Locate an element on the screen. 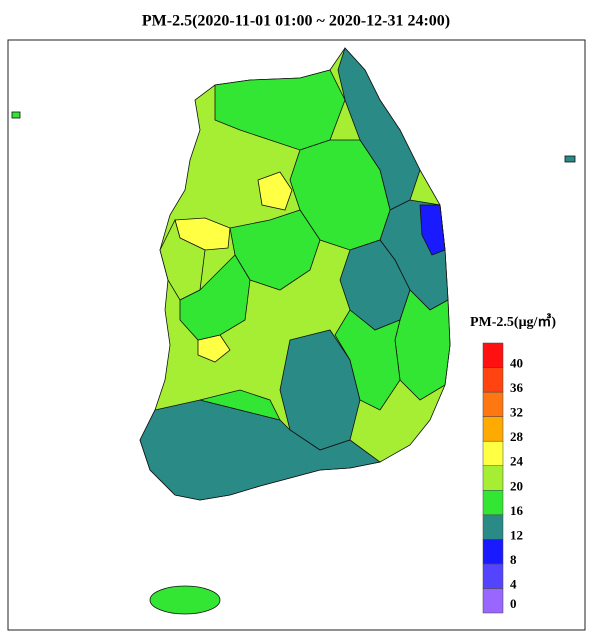 This screenshot has width=592, height=640. legend-tick-label: 20 is located at coordinates (516, 485).